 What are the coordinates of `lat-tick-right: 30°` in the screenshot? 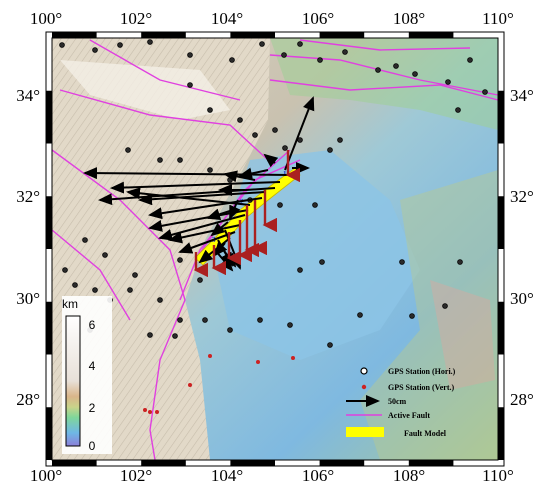 It's located at (522, 298).